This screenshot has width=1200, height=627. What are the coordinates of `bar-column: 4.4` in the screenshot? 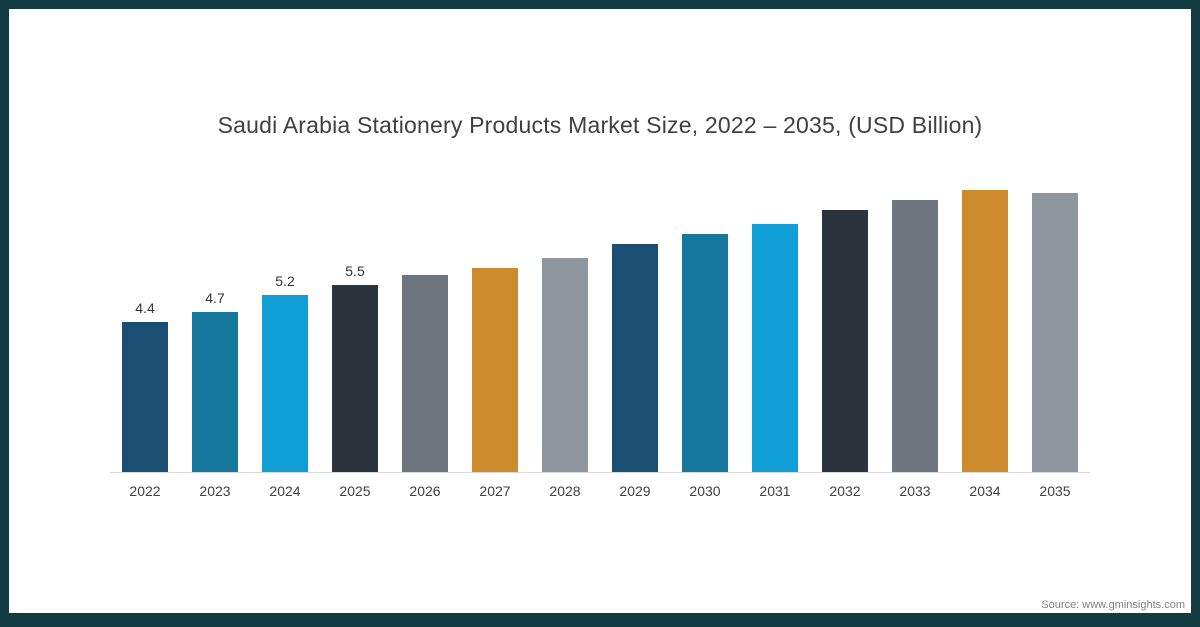 It's located at (145, 386).